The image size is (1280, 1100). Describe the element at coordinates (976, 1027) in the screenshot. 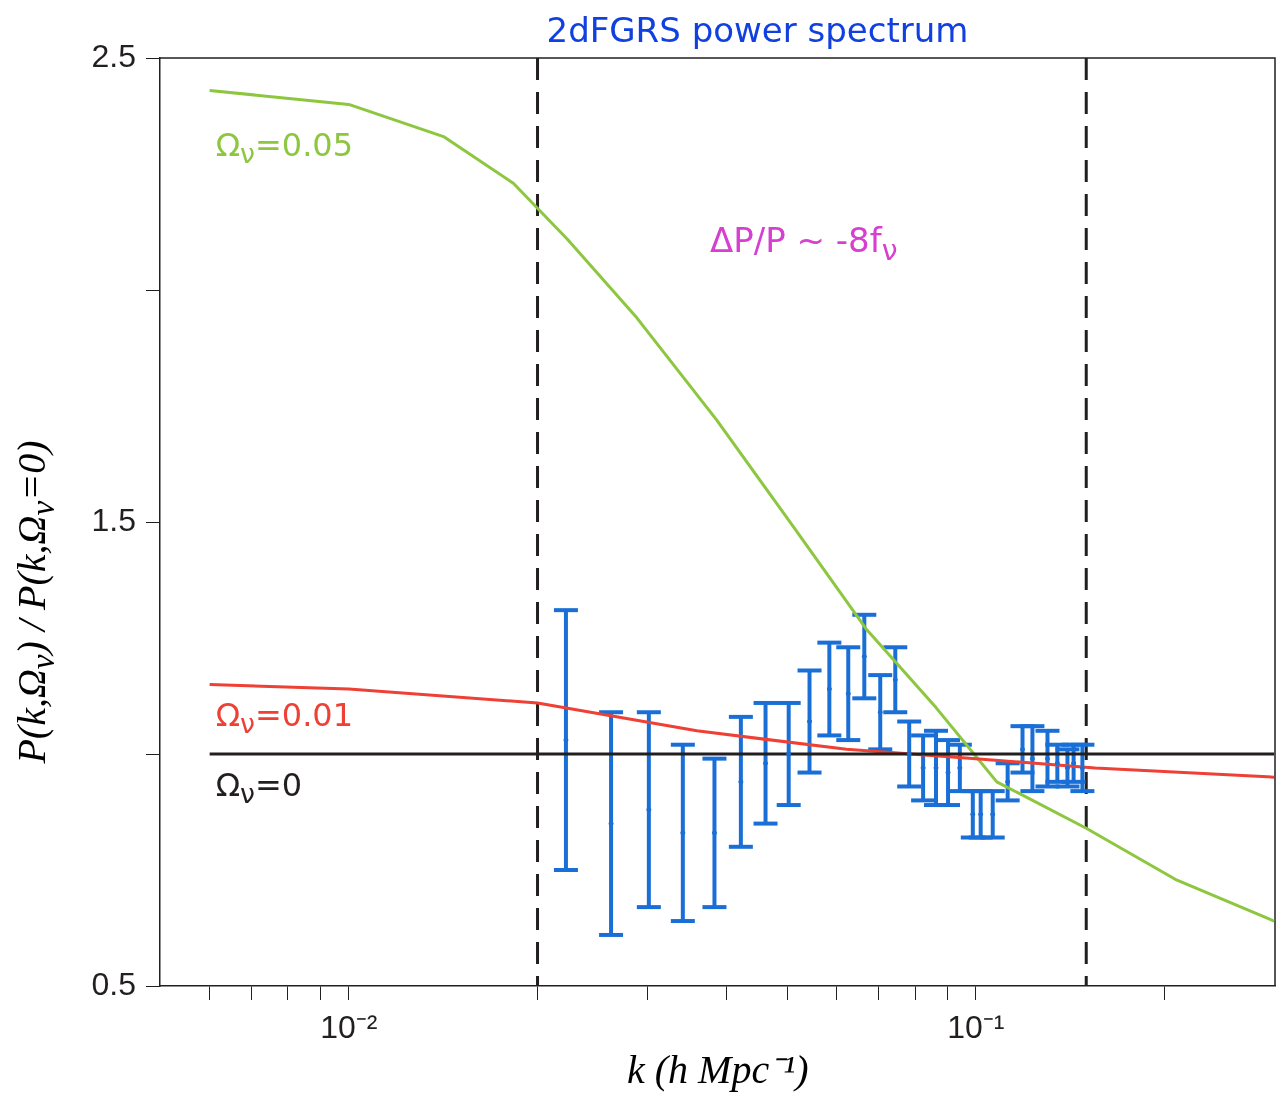

I see `x-tick-label: 10⁻¹` at that location.